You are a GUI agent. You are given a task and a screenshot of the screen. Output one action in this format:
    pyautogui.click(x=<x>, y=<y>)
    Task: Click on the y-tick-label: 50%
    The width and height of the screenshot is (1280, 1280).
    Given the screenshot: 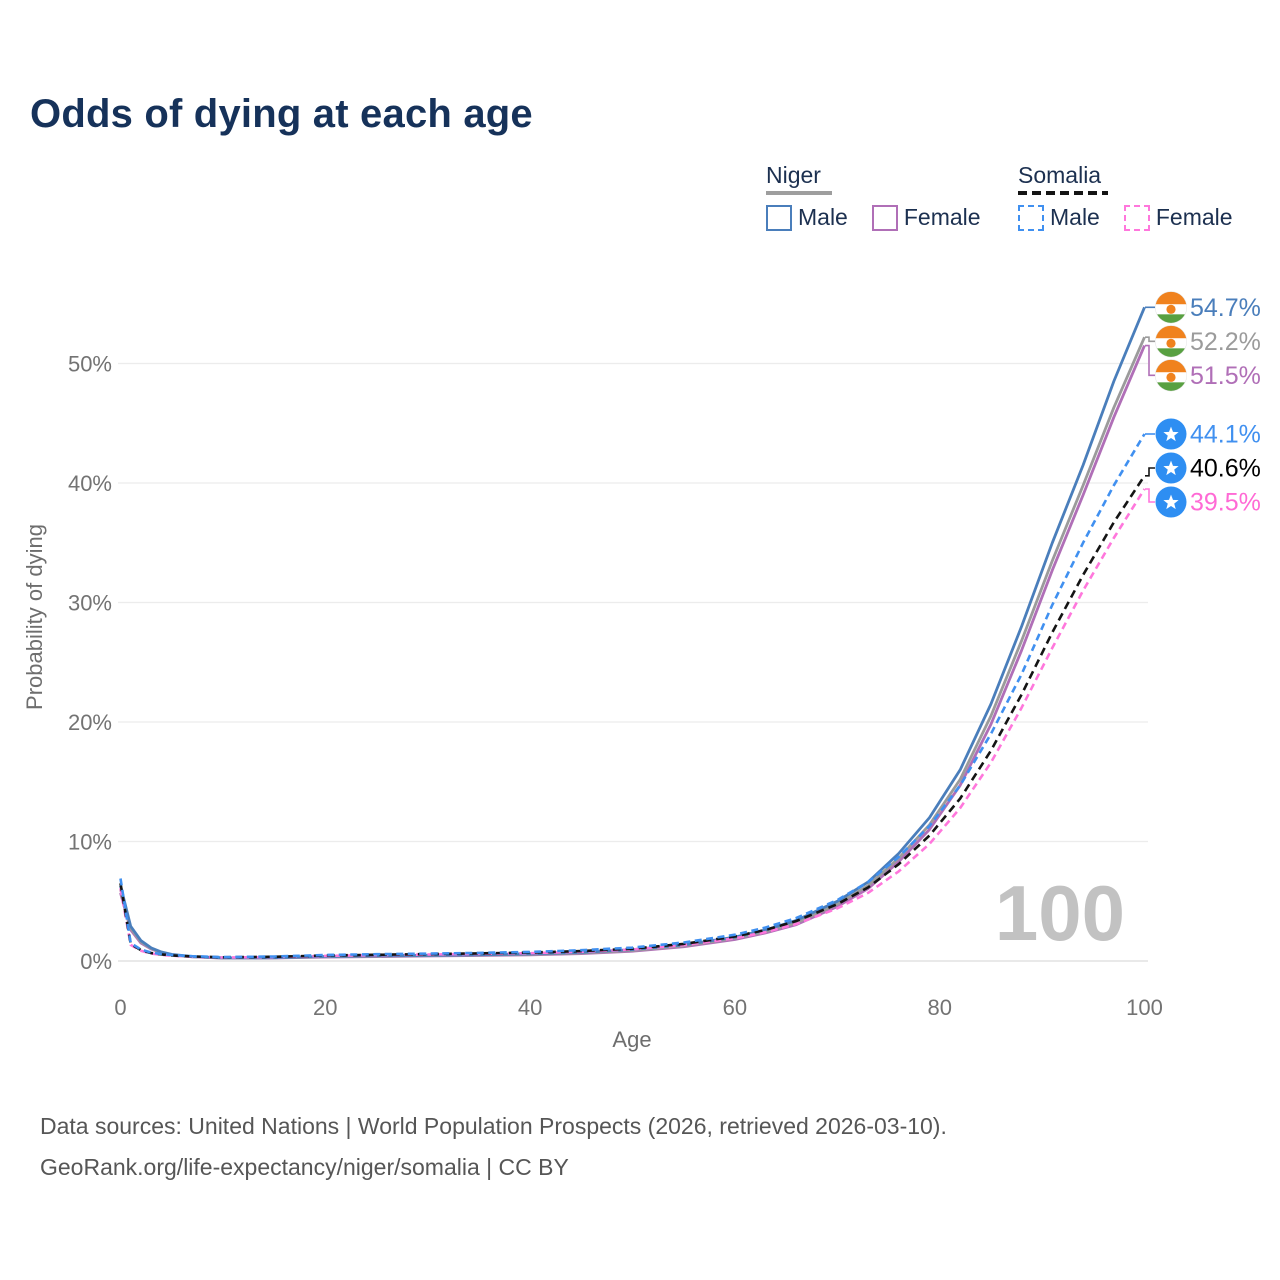 What is the action you would take?
    pyautogui.click(x=90, y=364)
    